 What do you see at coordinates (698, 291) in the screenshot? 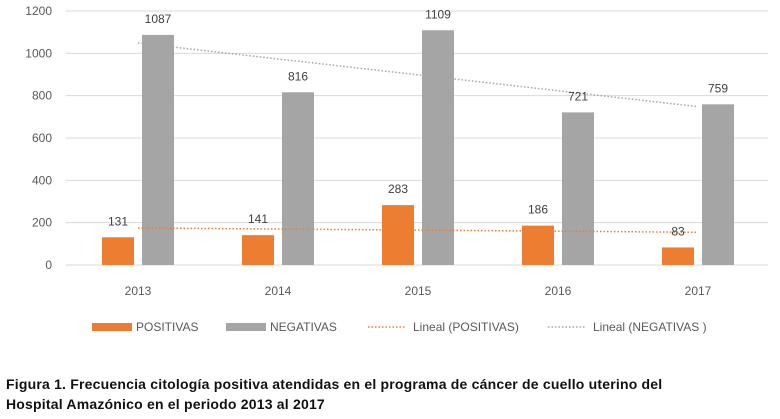
I see `x-tick-label: 2017` at bounding box center [698, 291].